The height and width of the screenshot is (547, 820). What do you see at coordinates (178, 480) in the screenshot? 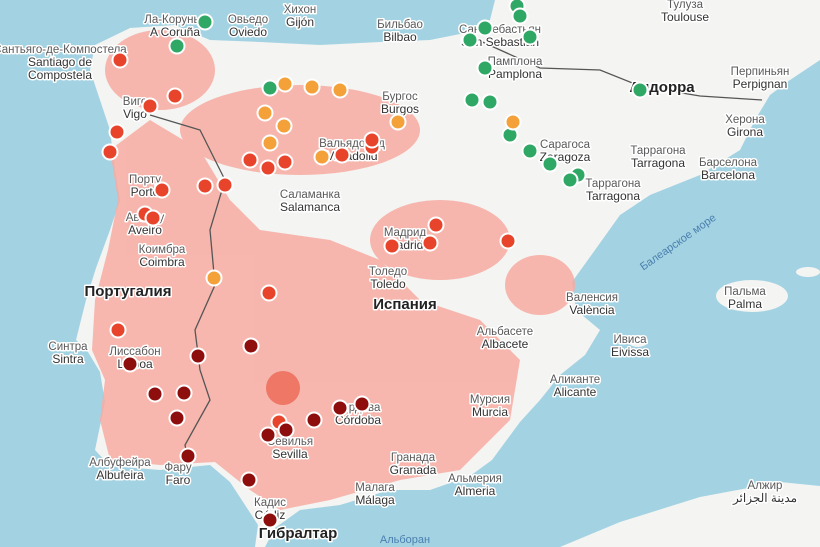
I see `place-label: Faro` at bounding box center [178, 480].